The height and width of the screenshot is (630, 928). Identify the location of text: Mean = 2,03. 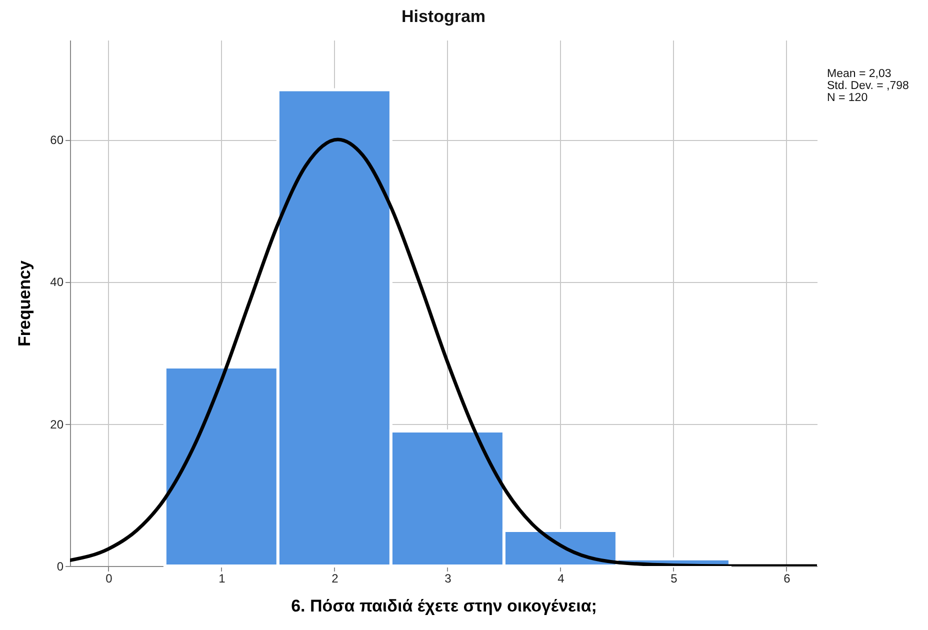
(859, 74).